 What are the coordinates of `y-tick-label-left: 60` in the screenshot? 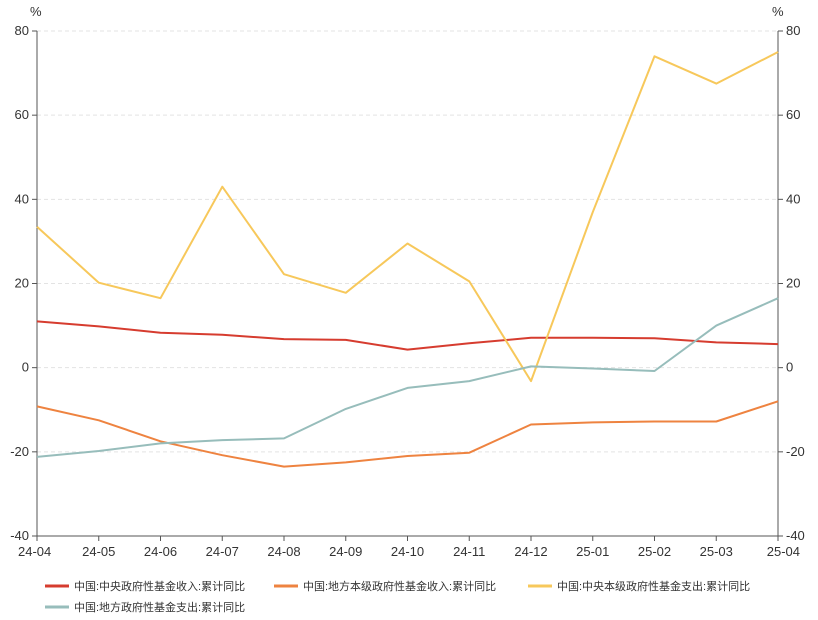 It's located at (22, 114).